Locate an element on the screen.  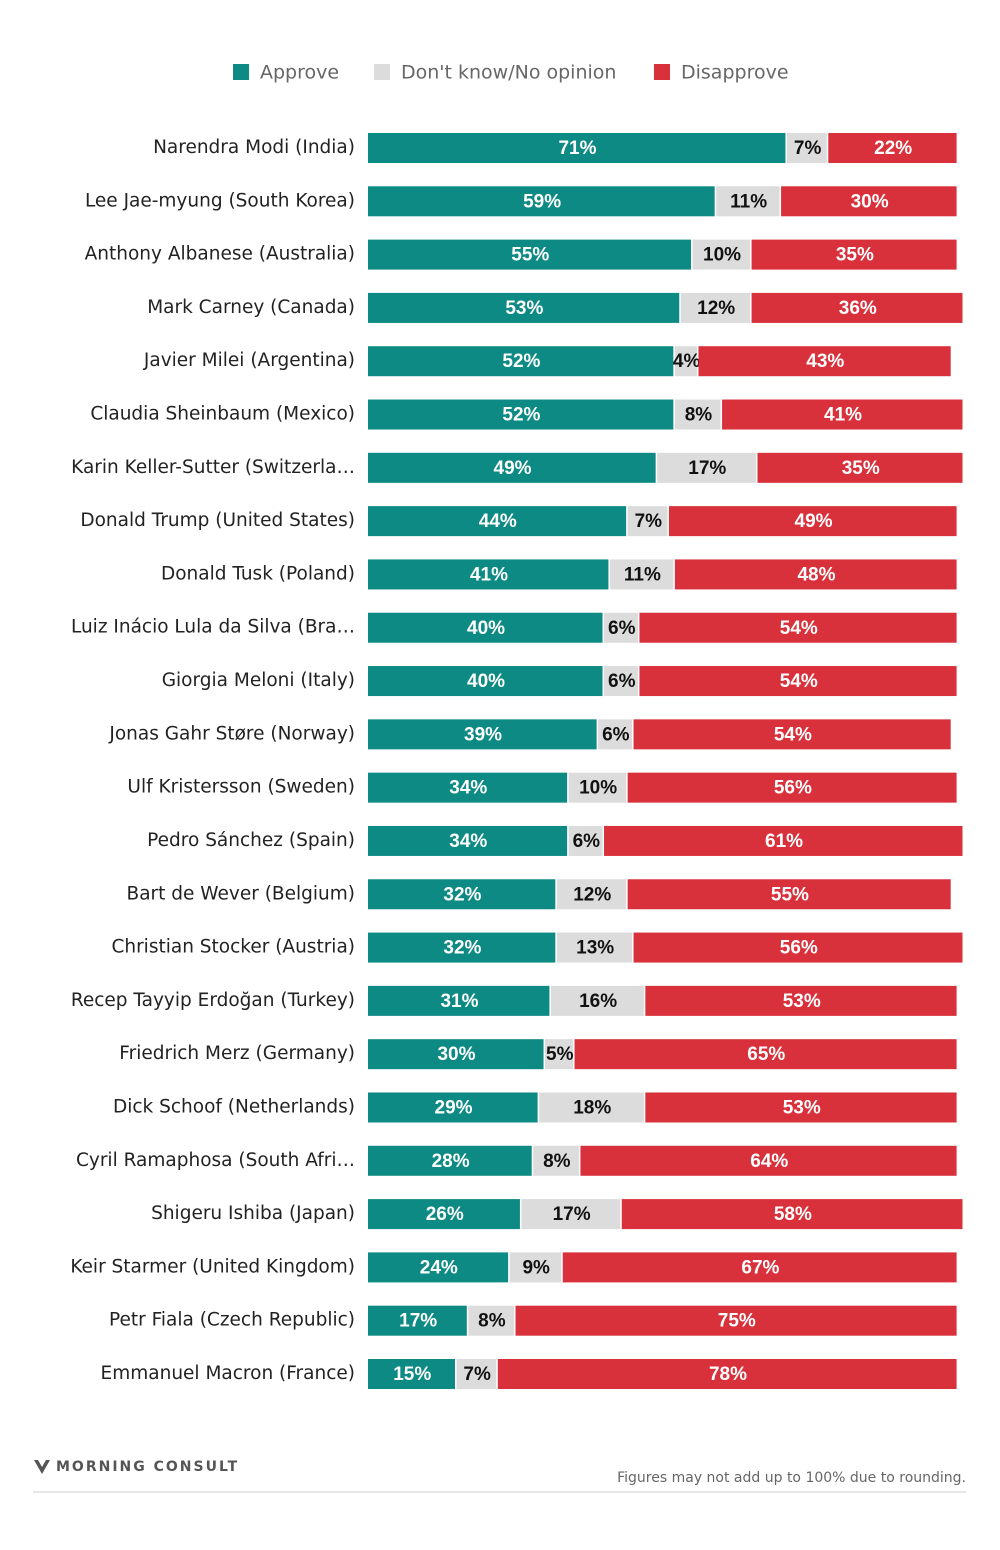
value-label: 26% is located at coordinates (445, 1214).